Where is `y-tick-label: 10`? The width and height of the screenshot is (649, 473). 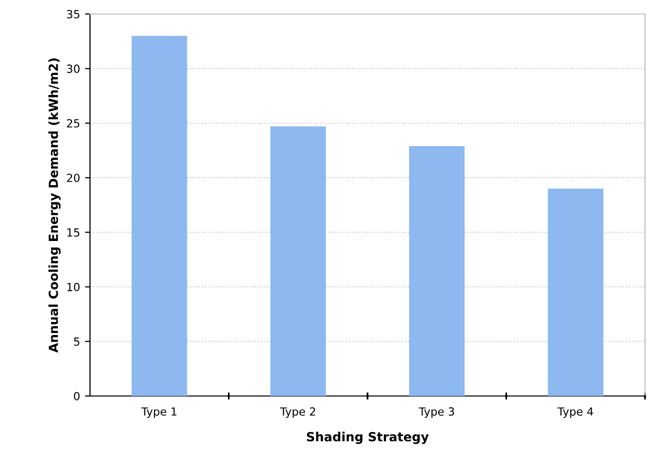
y-tick-label: 10 is located at coordinates (73, 287).